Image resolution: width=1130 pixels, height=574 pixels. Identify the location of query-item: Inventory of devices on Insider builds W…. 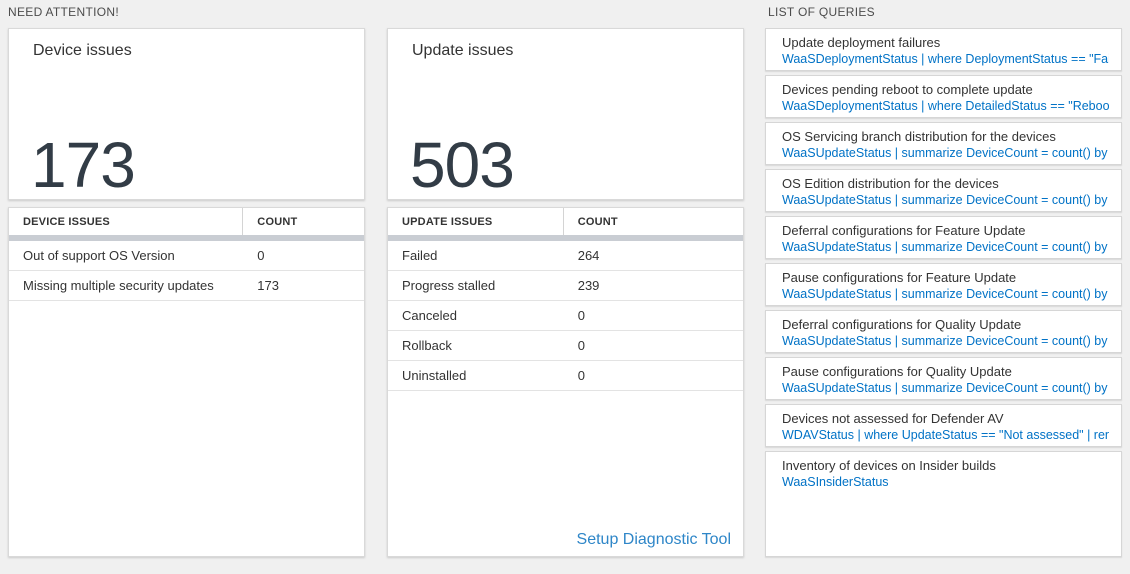
(943, 504).